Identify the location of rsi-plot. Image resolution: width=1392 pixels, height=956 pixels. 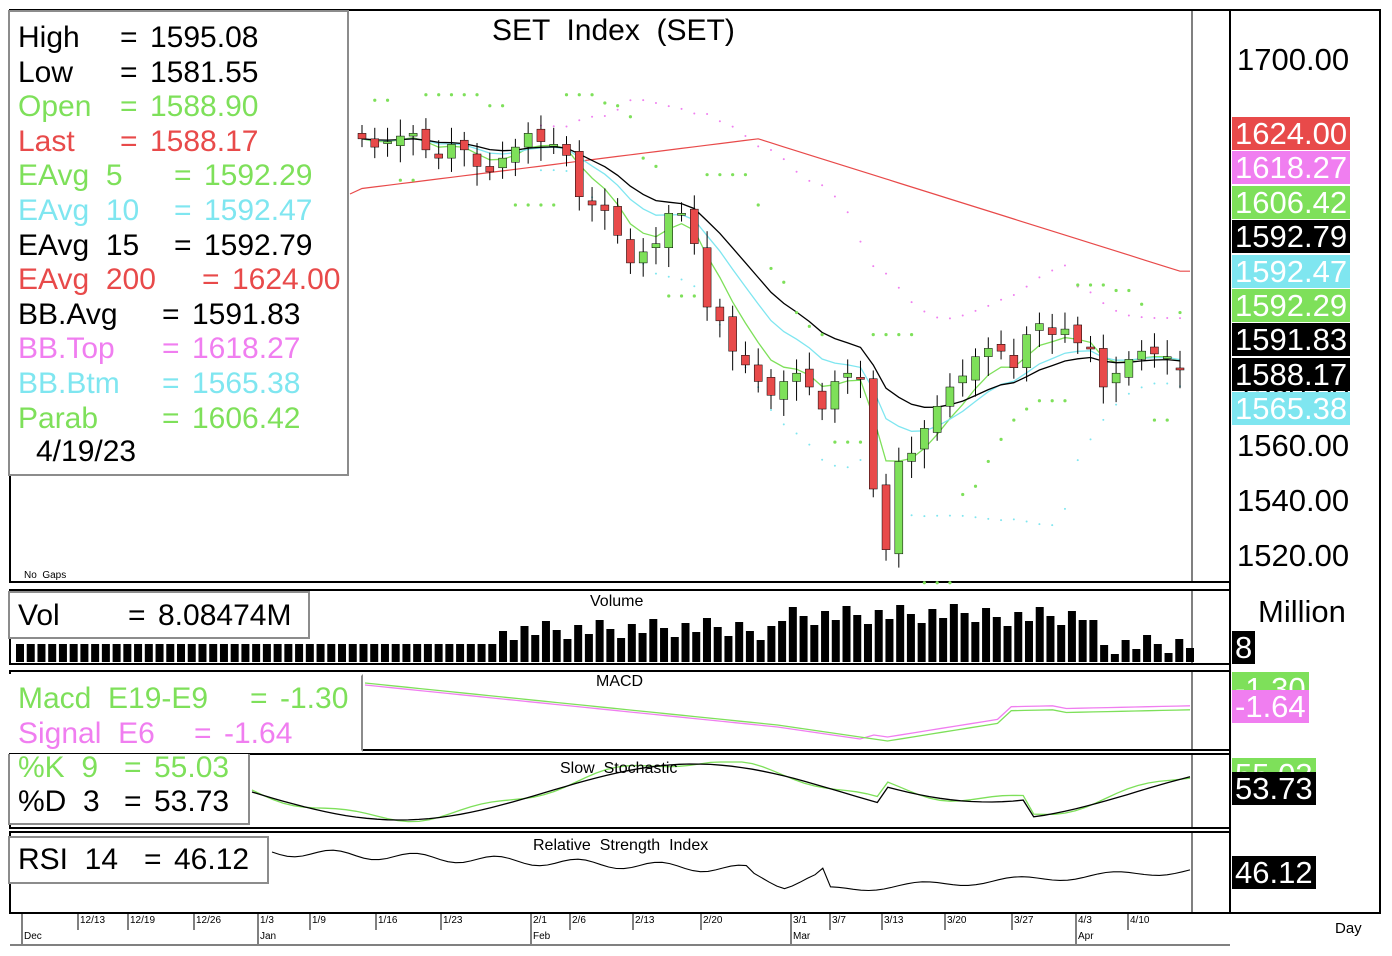
(731, 870).